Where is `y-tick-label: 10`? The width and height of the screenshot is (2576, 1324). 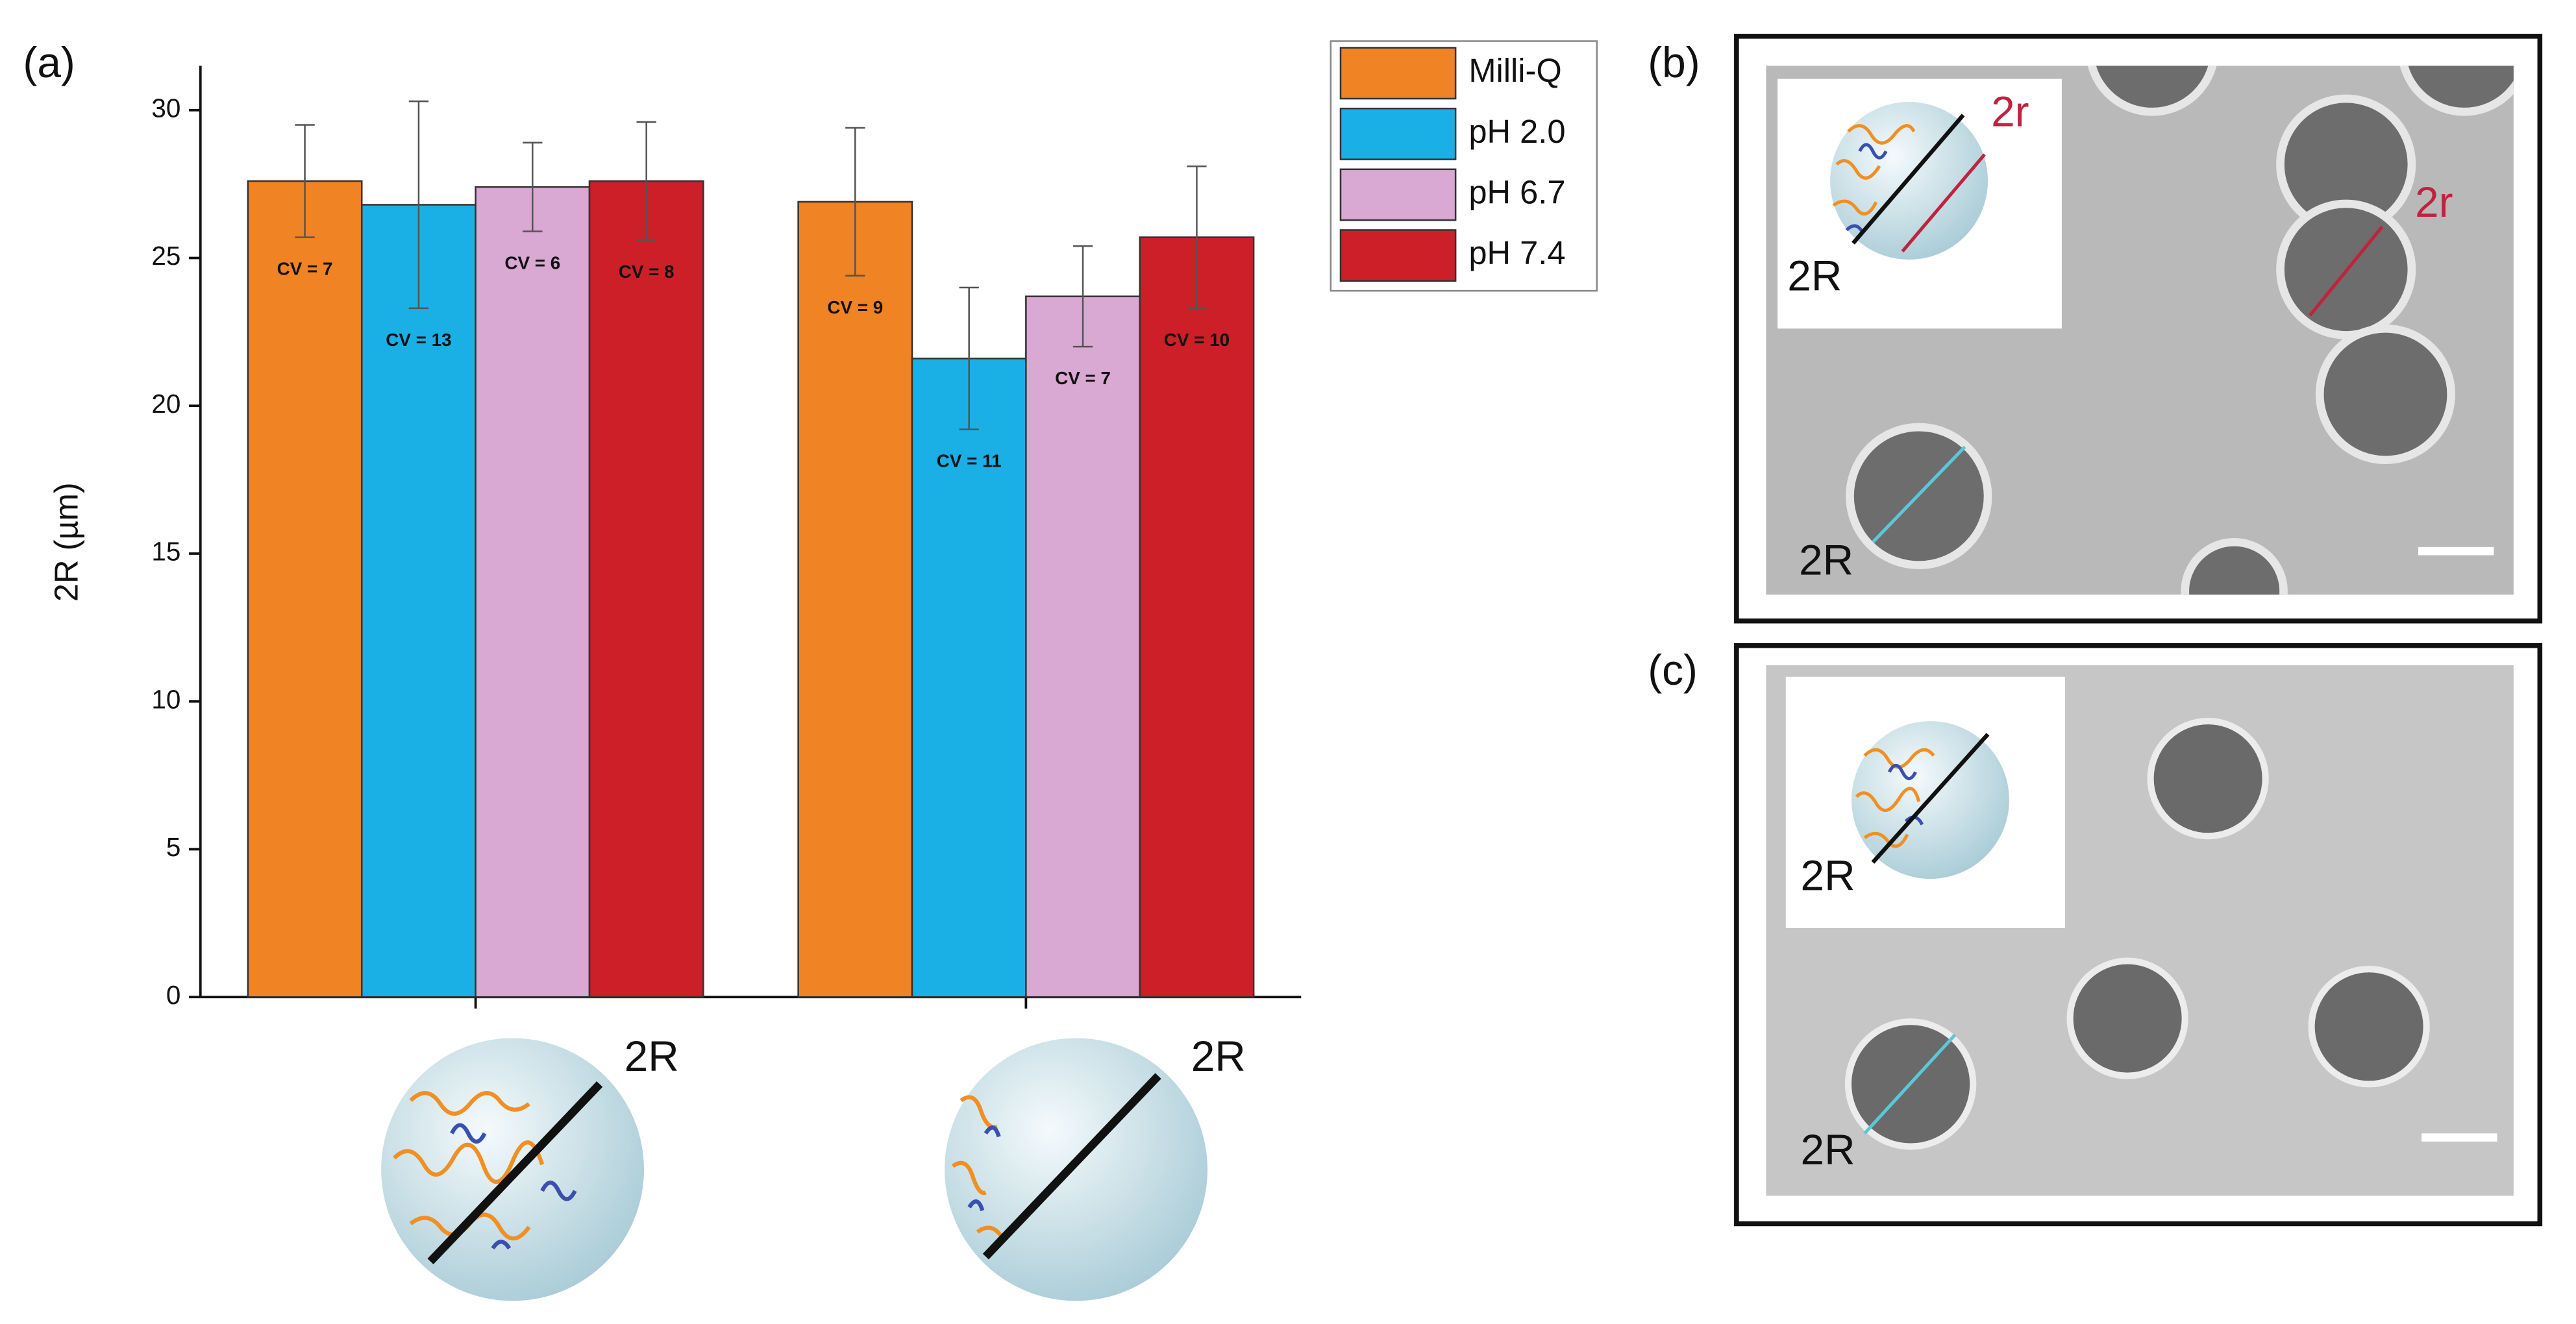
y-tick-label: 10 is located at coordinates (165, 699).